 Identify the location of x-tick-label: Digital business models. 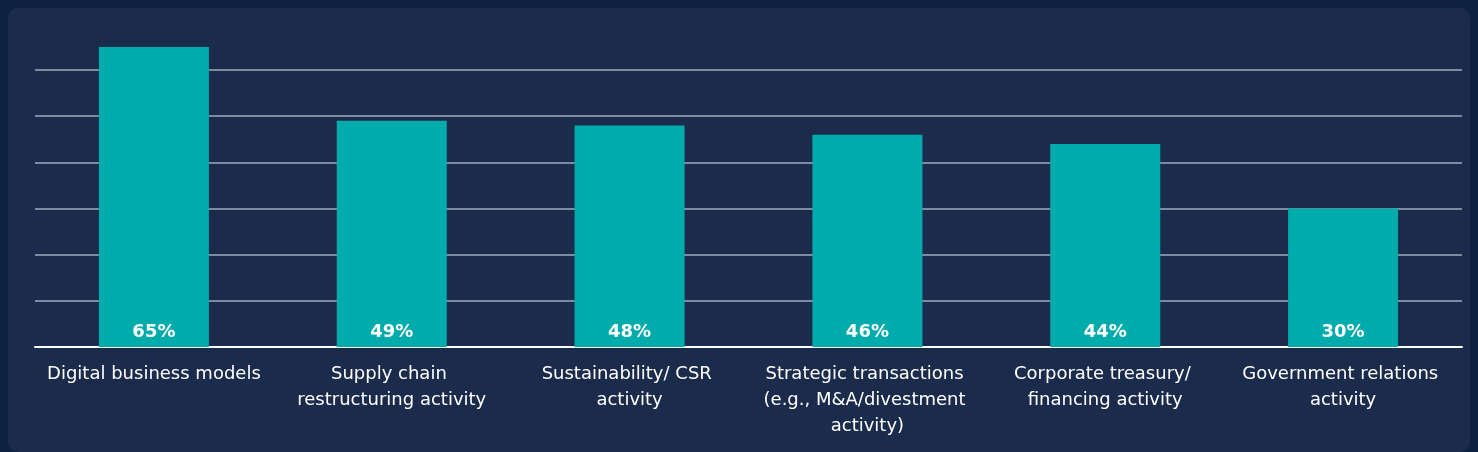
(154, 372).